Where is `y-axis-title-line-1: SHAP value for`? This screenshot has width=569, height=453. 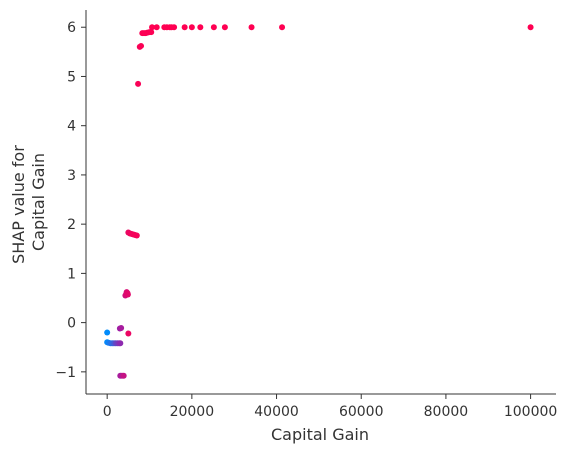
y-axis-title-line-1: SHAP value for is located at coordinates (18, 204).